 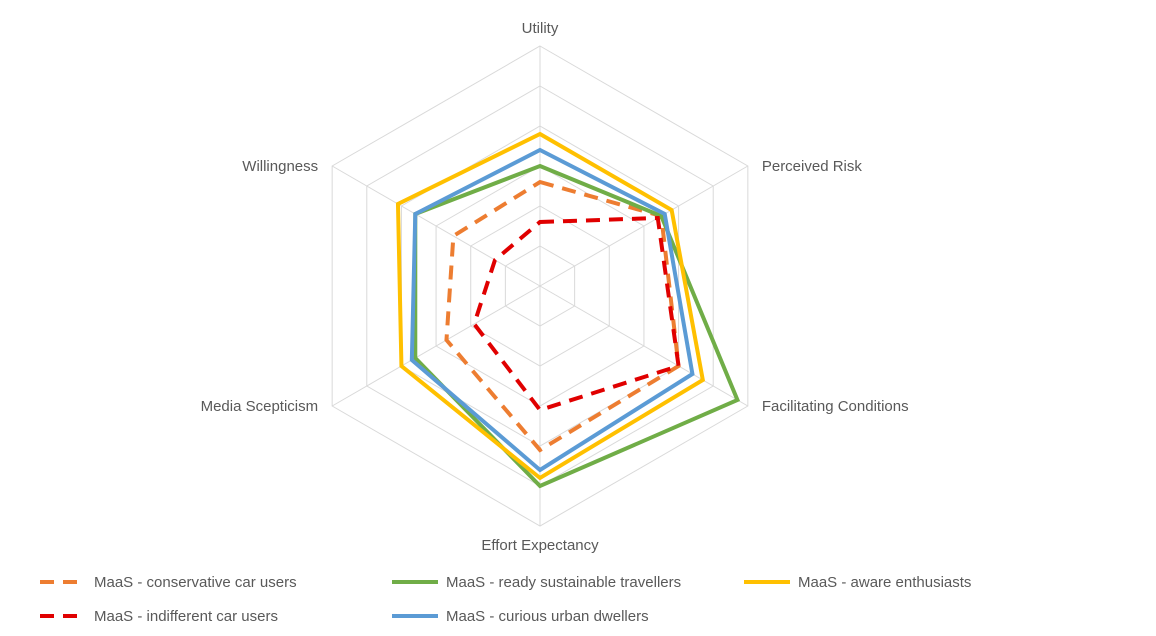 What do you see at coordinates (812, 166) in the screenshot?
I see `axis-label: Perceived Risk` at bounding box center [812, 166].